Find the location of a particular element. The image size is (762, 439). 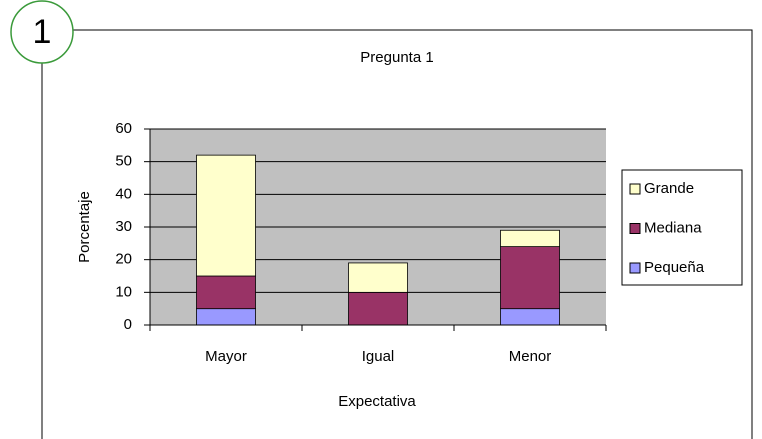

y-tick-label: 10 is located at coordinates (123, 291).